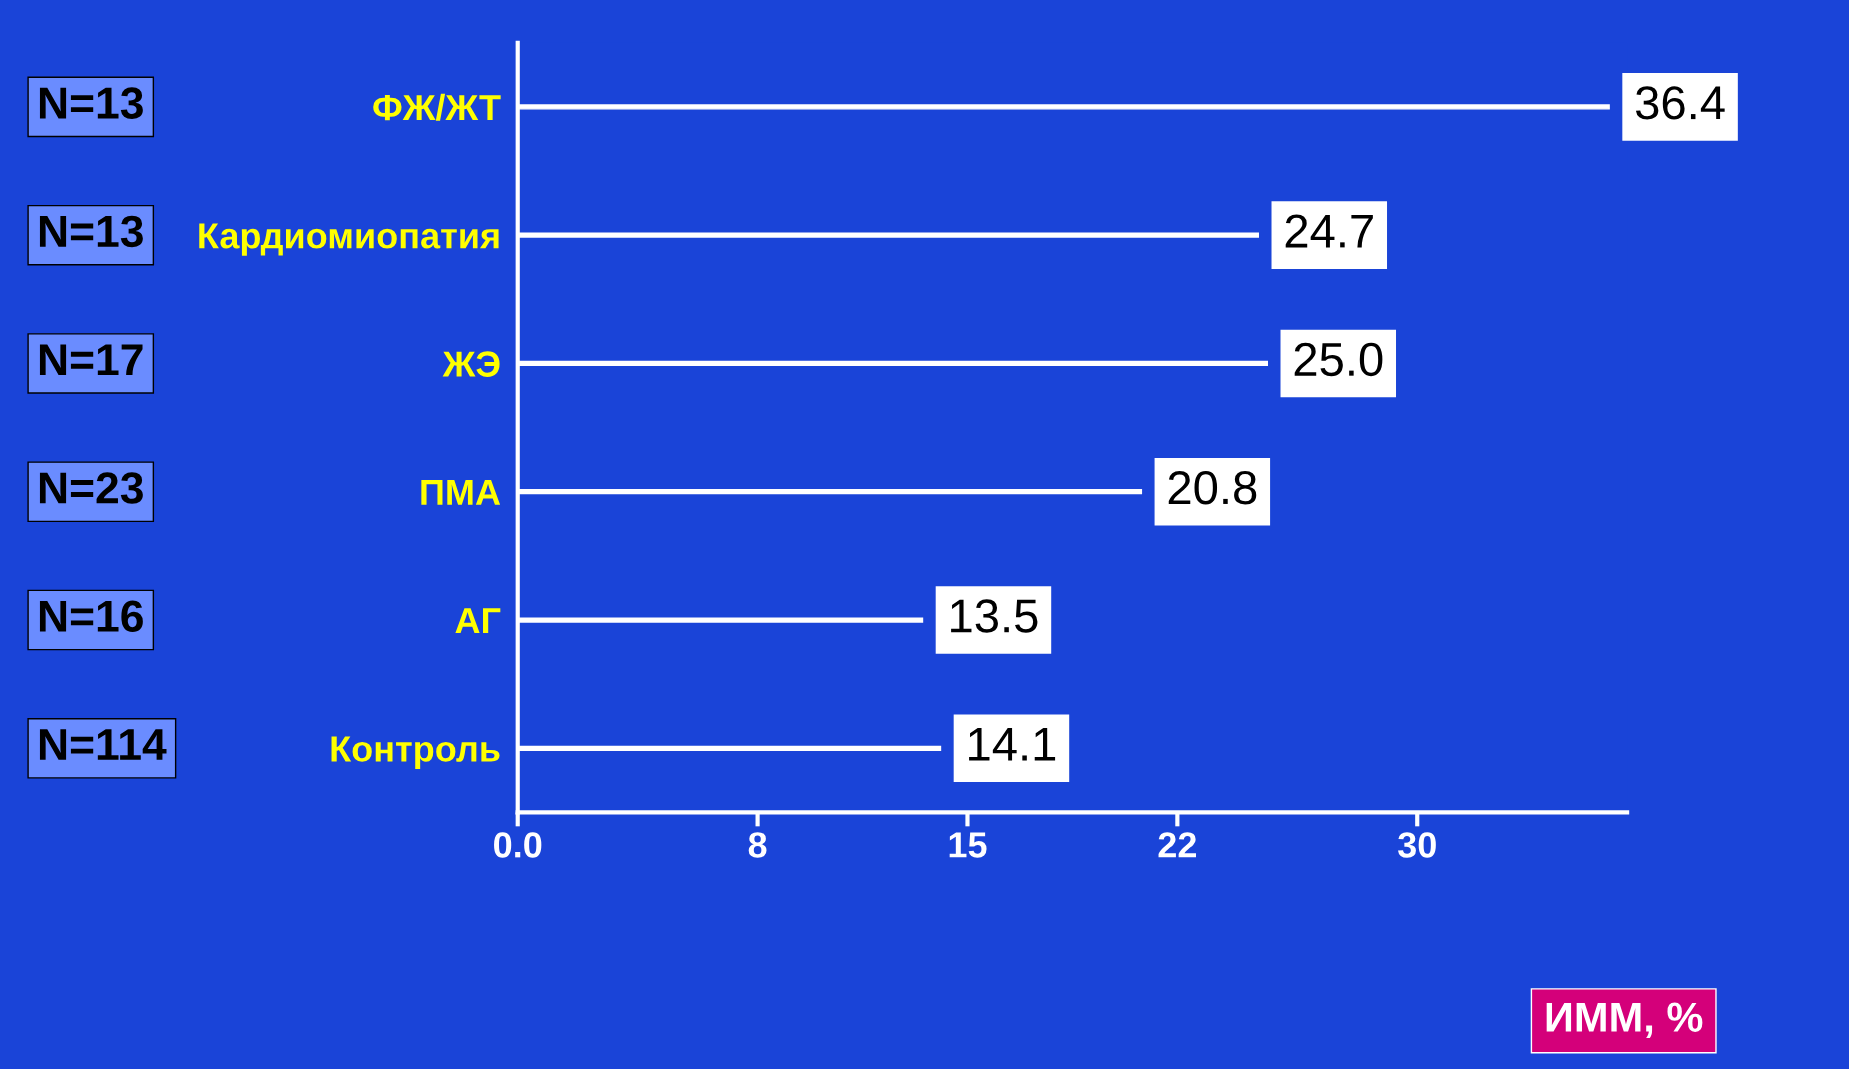  I want to click on y-tick-label: Контроль, so click(415, 752).